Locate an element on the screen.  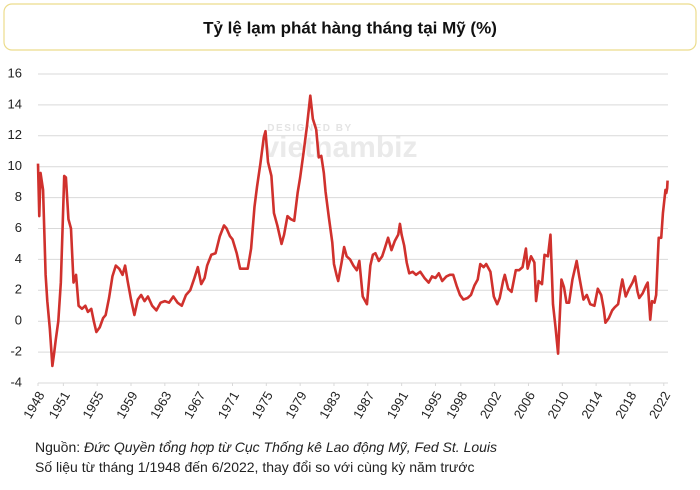
x-tick-label: 1998 is located at coordinates (456, 405).